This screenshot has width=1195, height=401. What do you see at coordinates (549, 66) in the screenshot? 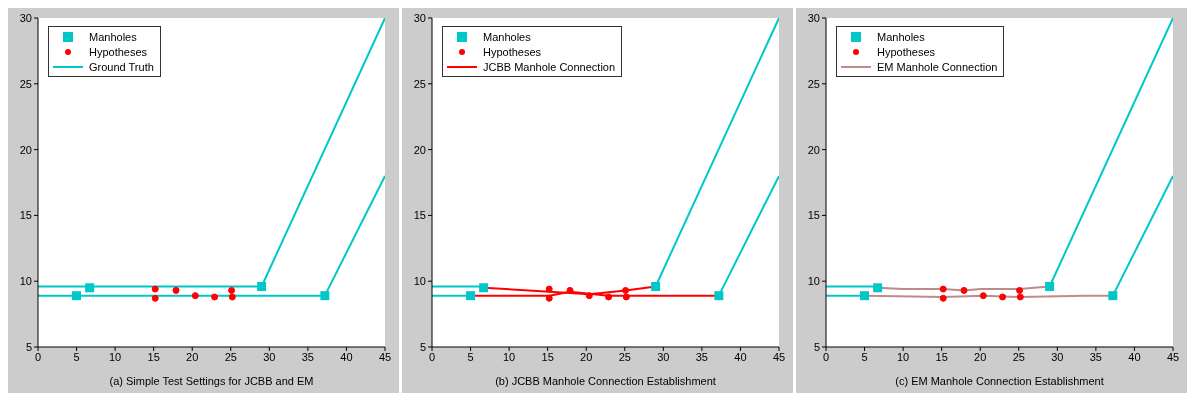
I see `legend-label: JCBB Manhole Connection` at bounding box center [549, 66].